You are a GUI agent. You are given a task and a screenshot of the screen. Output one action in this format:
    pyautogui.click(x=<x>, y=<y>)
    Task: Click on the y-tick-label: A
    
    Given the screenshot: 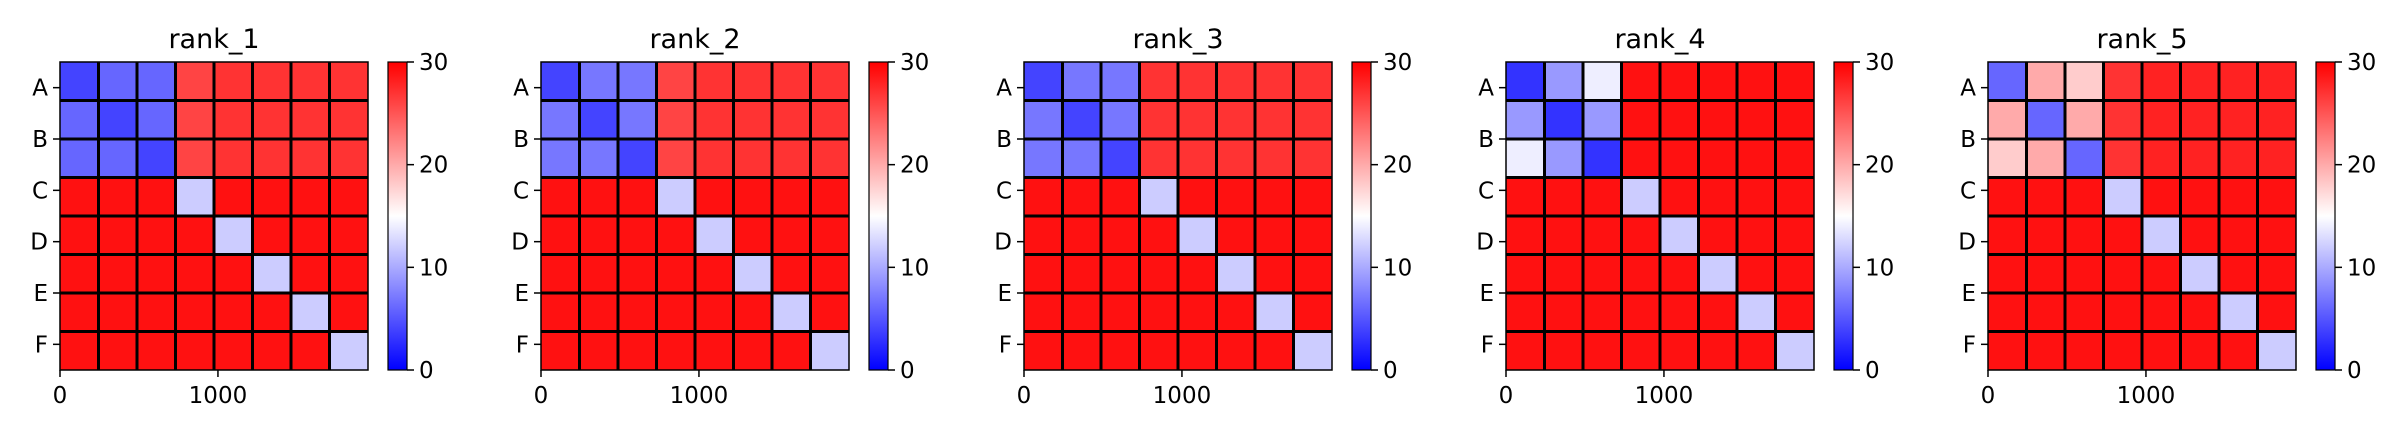 What is the action you would take?
    pyautogui.click(x=521, y=89)
    